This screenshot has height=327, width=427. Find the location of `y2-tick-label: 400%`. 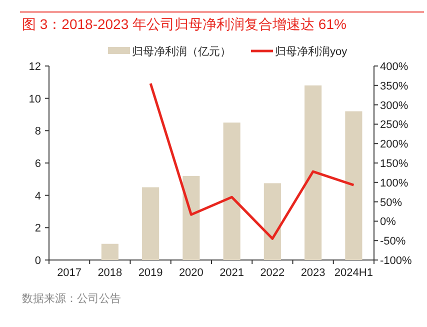

y2-tick-label: 400% is located at coordinates (394, 67).